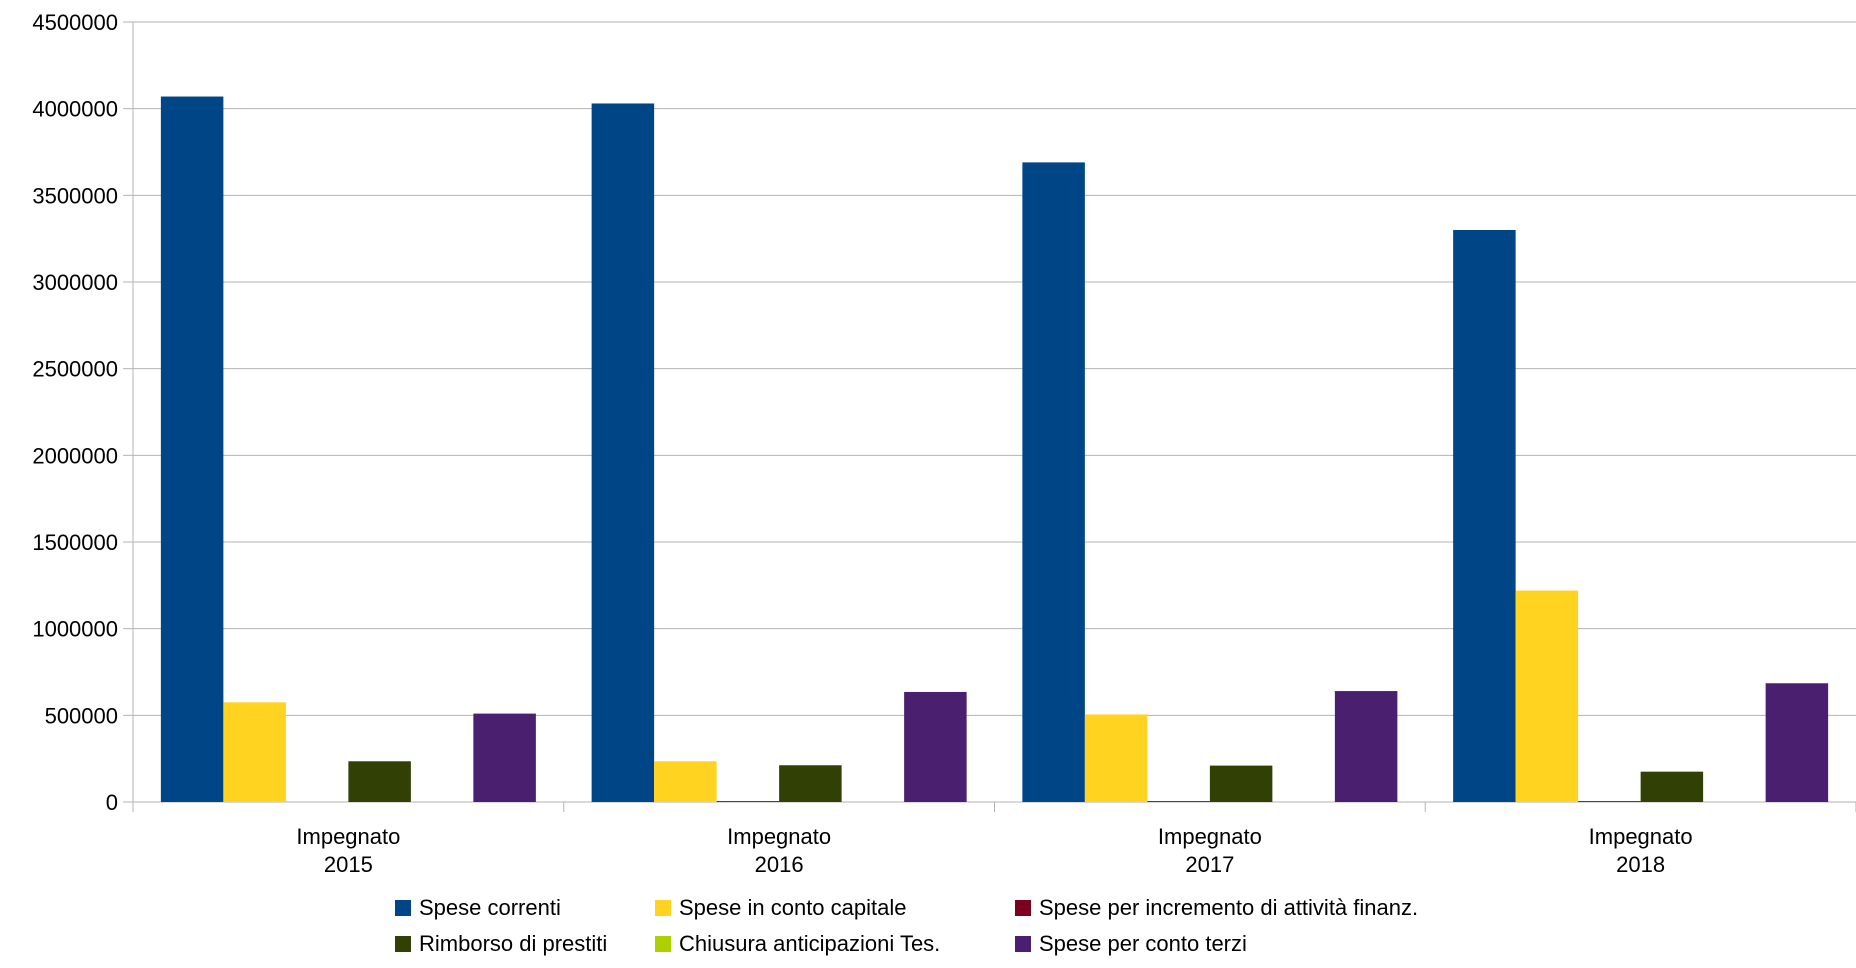 This screenshot has height=968, width=1856. I want to click on legend-label: Spese per incremento di attività finanz., so click(1229, 907).